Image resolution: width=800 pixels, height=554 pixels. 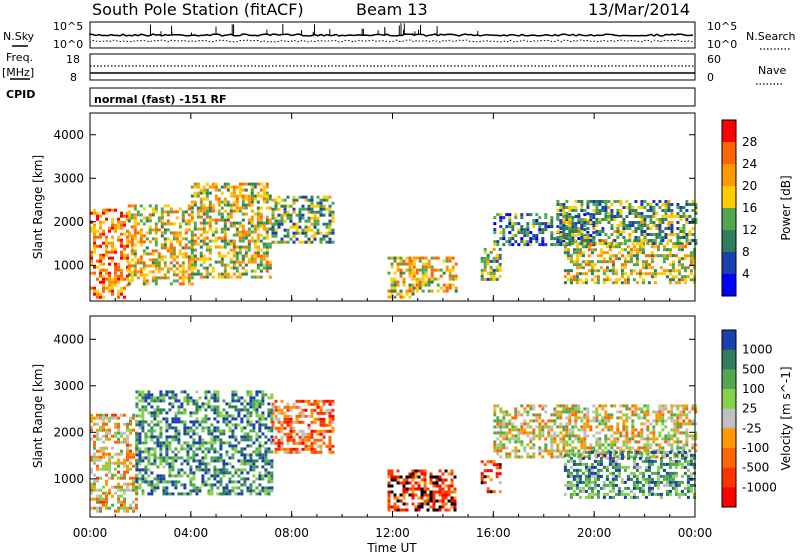 What do you see at coordinates (729, 285) in the screenshot?
I see `colorbar-swatch` at bounding box center [729, 285].